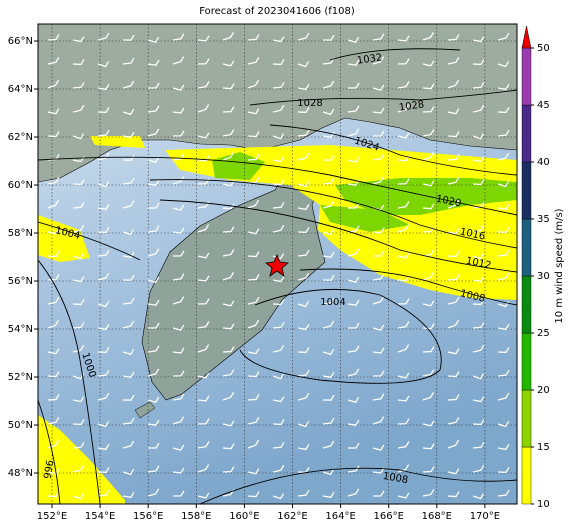 The width and height of the screenshot is (575, 532). What do you see at coordinates (543, 333) in the screenshot?
I see `colorbar-tick-label: 25` at bounding box center [543, 333].